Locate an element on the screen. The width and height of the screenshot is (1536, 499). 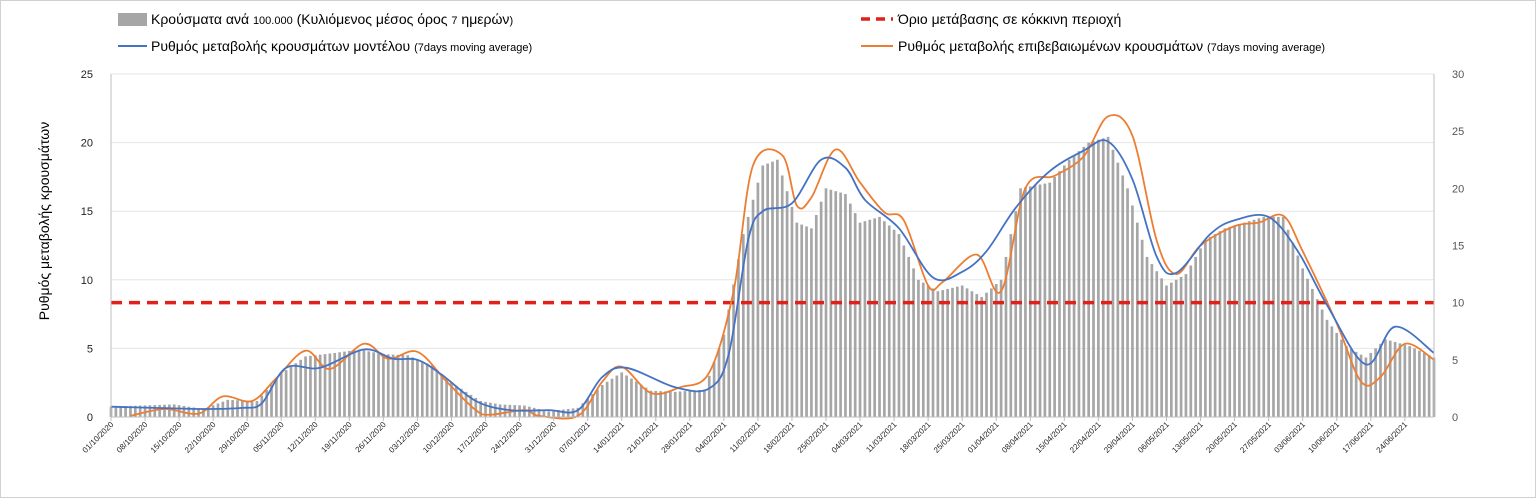
y2-tick-label: 30 is located at coordinates (1458, 75).